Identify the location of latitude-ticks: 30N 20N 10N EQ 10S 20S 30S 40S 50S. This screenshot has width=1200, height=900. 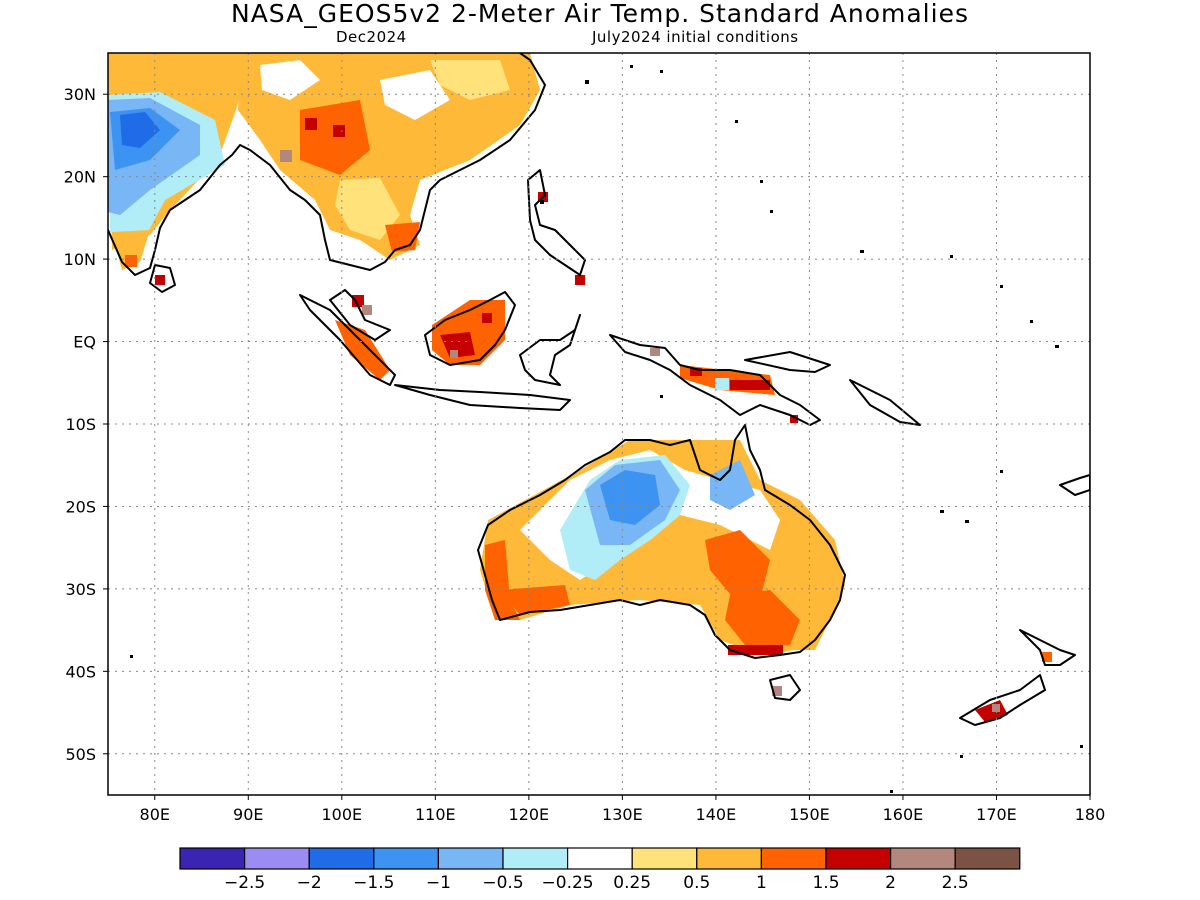
(86, 424).